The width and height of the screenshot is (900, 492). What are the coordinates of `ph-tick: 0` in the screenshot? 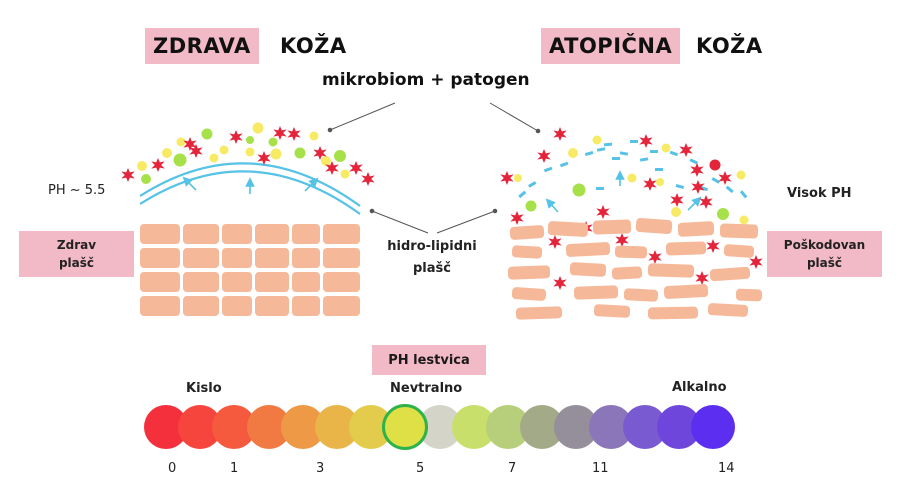 It's located at (172, 468).